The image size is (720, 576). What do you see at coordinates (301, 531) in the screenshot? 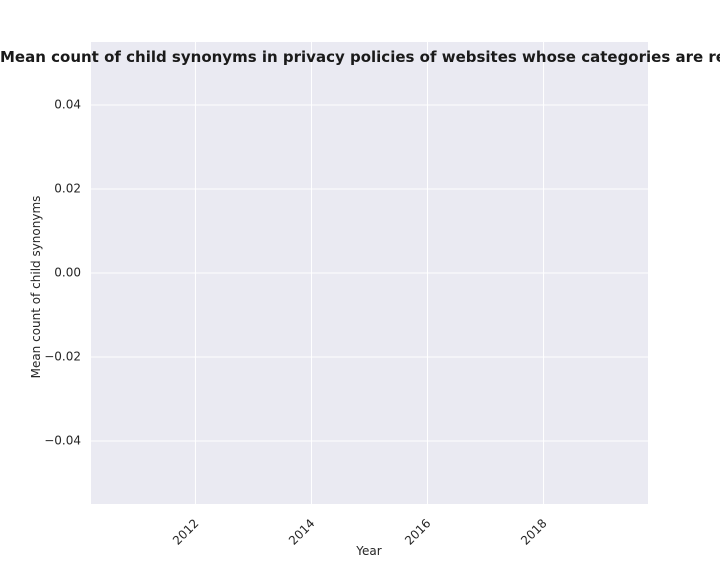
I see `x-tick-label: 2014` at bounding box center [301, 531].